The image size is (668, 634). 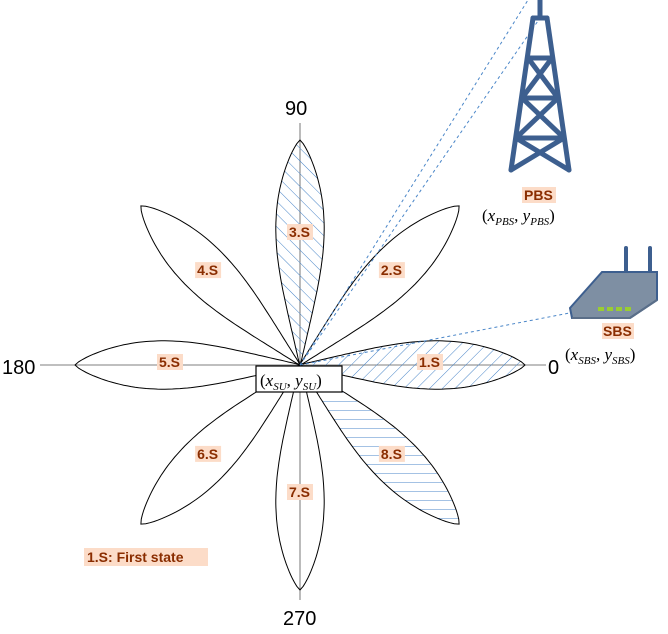 What do you see at coordinates (299, 379) in the screenshot?
I see `su-position-box: (xSU, ySU)` at bounding box center [299, 379].